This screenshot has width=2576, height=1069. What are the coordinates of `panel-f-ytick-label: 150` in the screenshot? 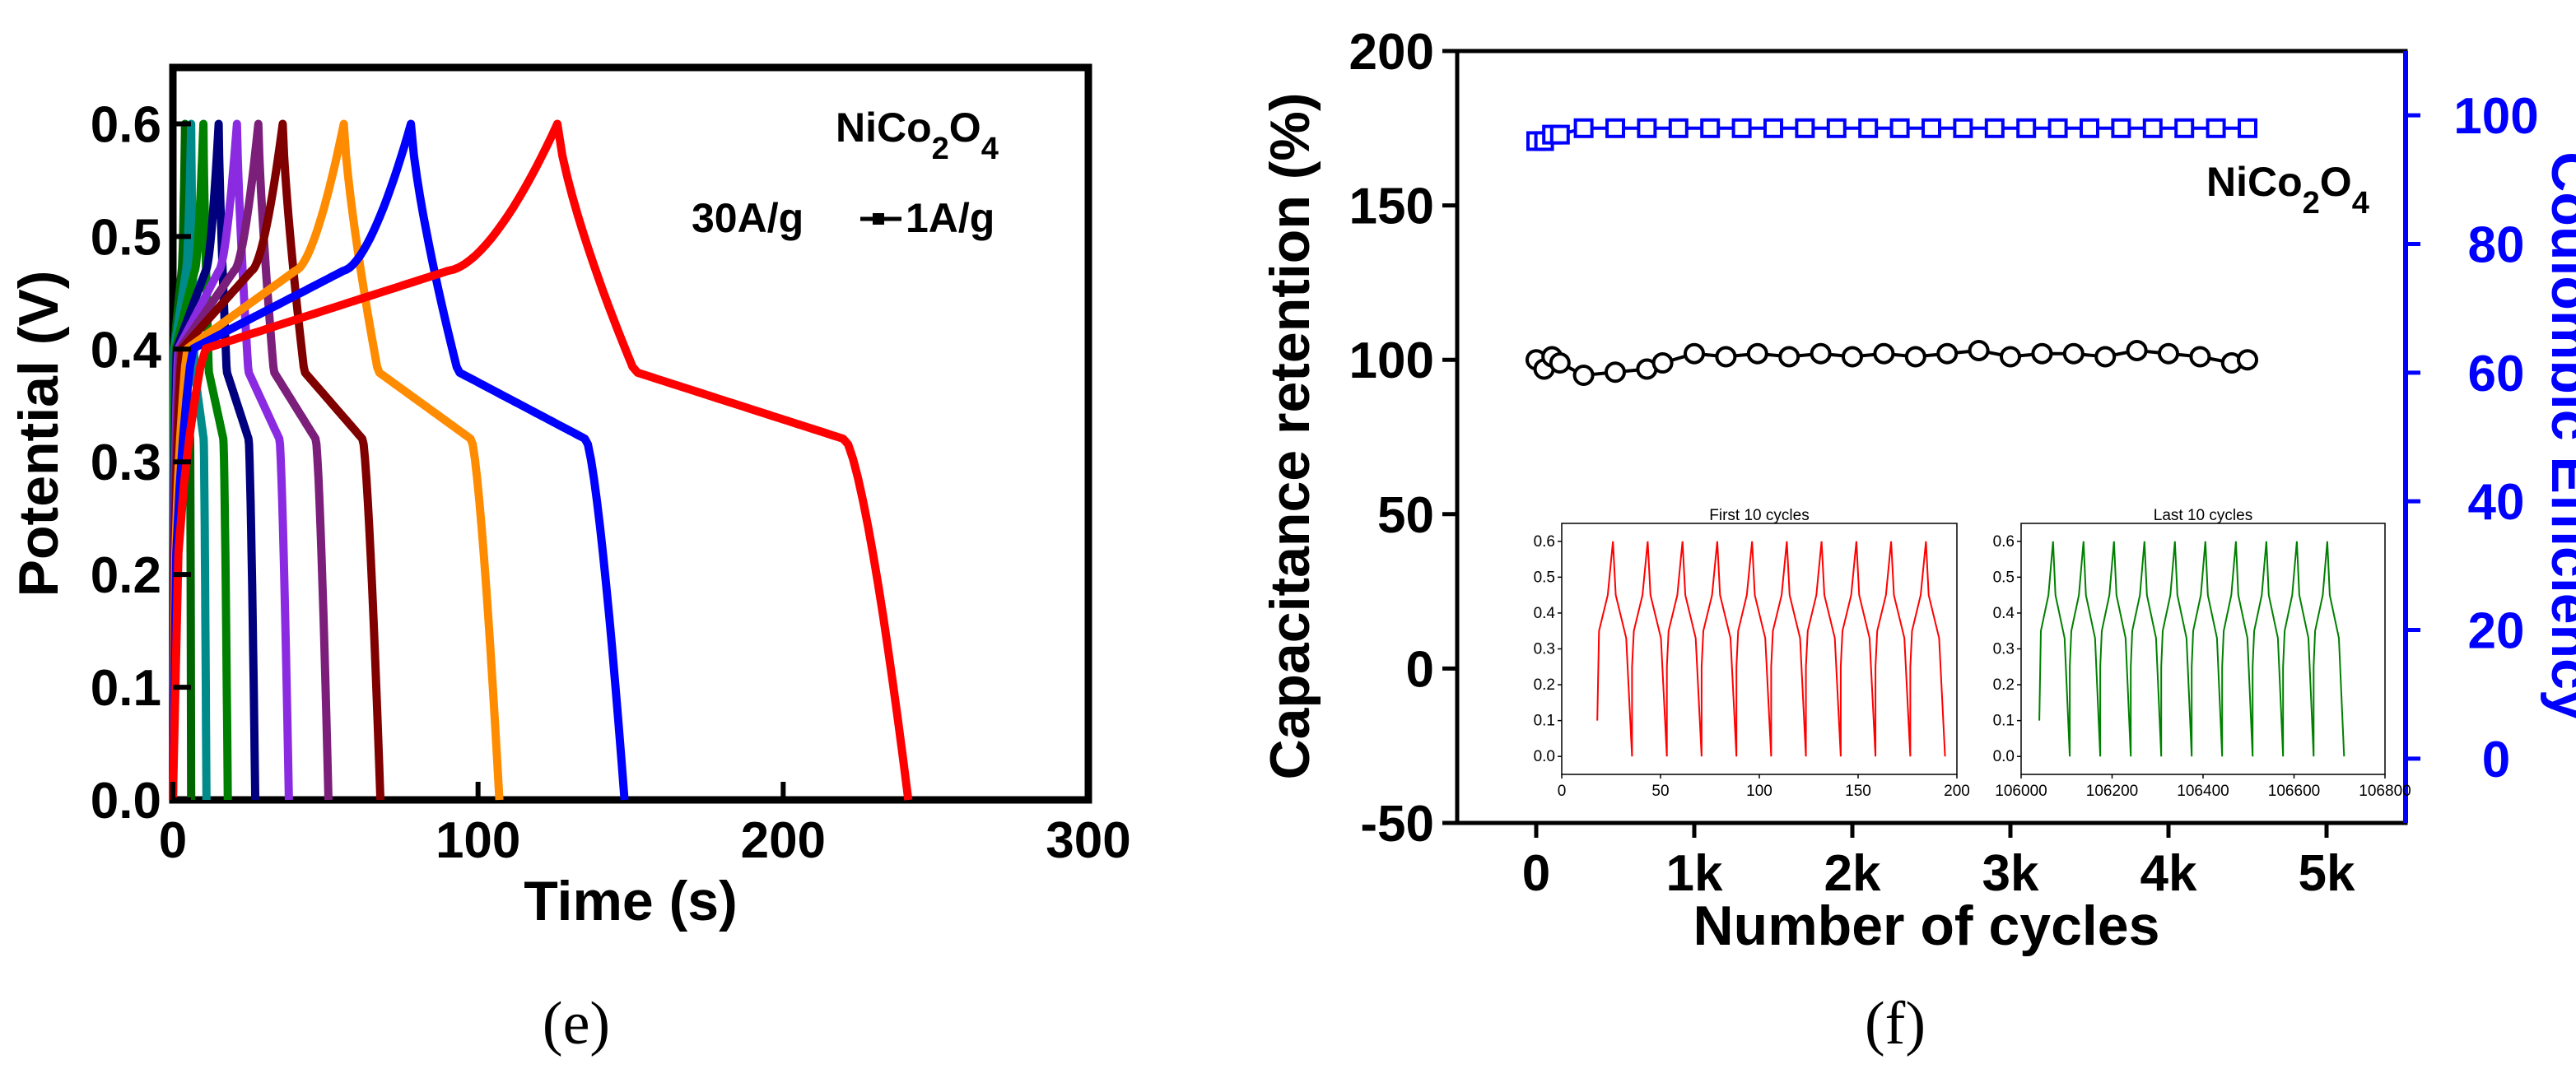 It's located at (1391, 207).